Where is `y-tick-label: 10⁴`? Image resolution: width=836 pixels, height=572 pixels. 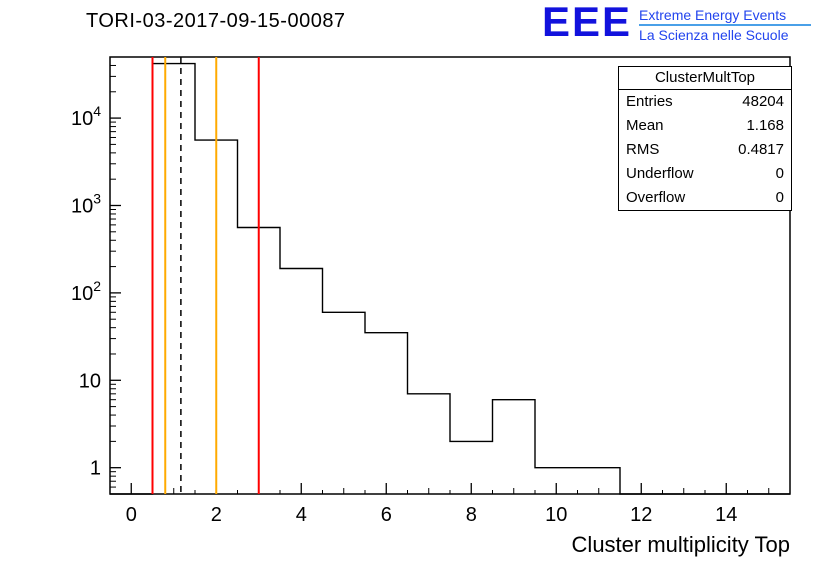 y-tick-label: 10⁴ is located at coordinates (86, 116).